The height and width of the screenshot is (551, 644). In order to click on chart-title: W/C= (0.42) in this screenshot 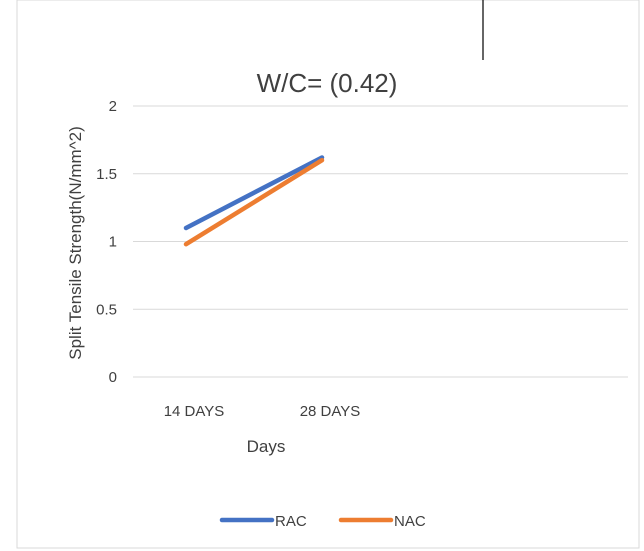, I will do `click(327, 83)`.